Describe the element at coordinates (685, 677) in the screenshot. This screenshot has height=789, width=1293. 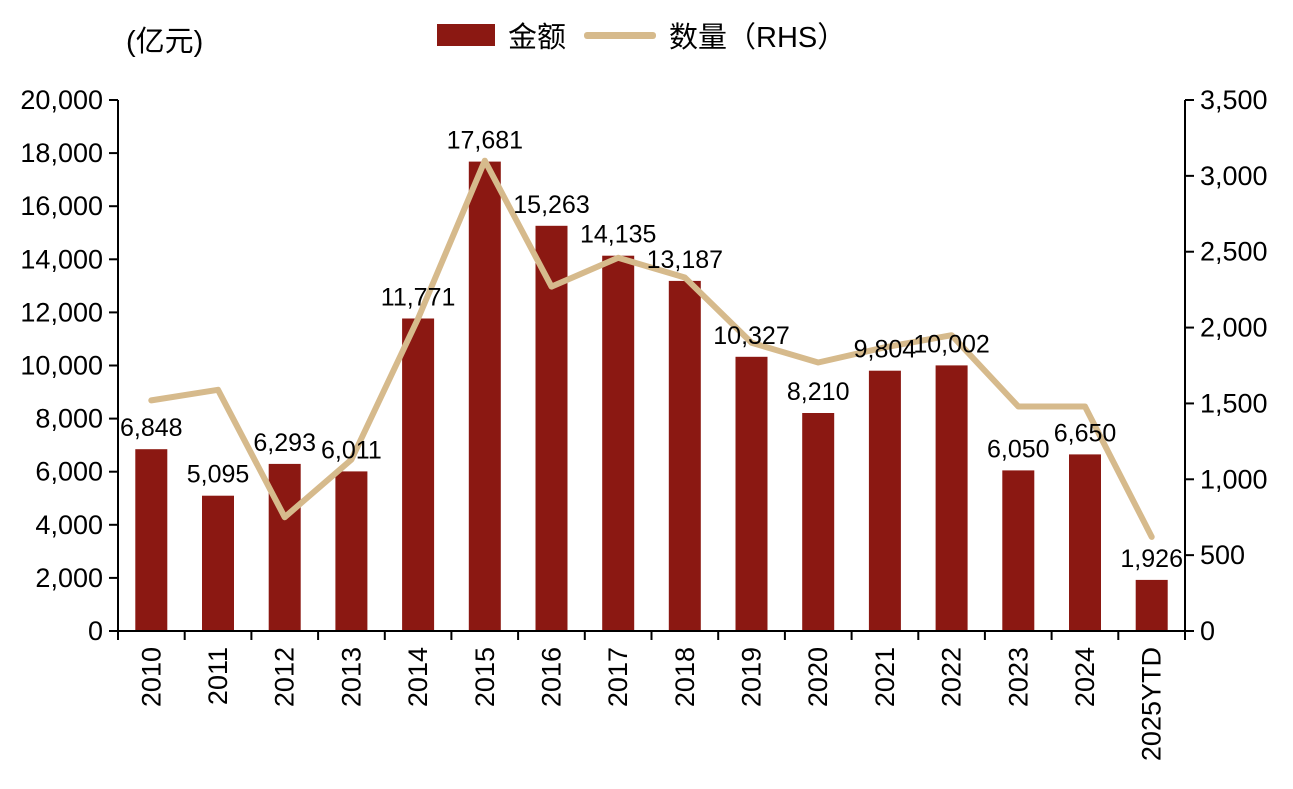
I see `x-axis-category-label: 2018` at that location.